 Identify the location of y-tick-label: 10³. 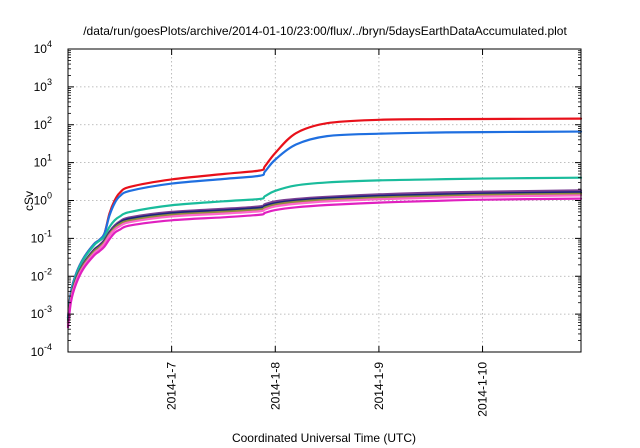
(43, 85).